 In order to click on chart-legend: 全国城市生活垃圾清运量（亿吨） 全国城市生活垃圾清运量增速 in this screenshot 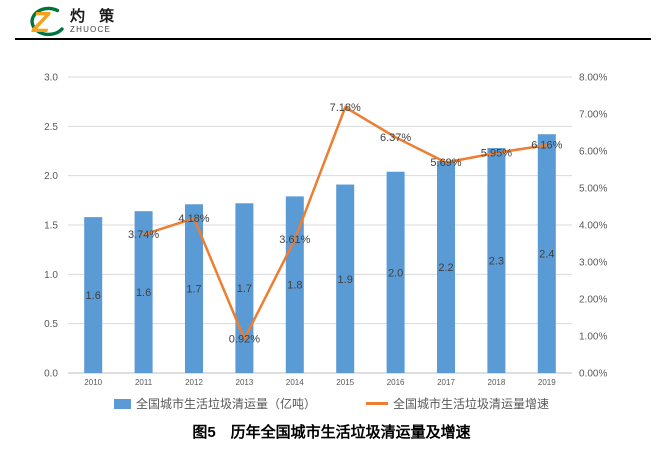, I will do `click(331, 403)`.